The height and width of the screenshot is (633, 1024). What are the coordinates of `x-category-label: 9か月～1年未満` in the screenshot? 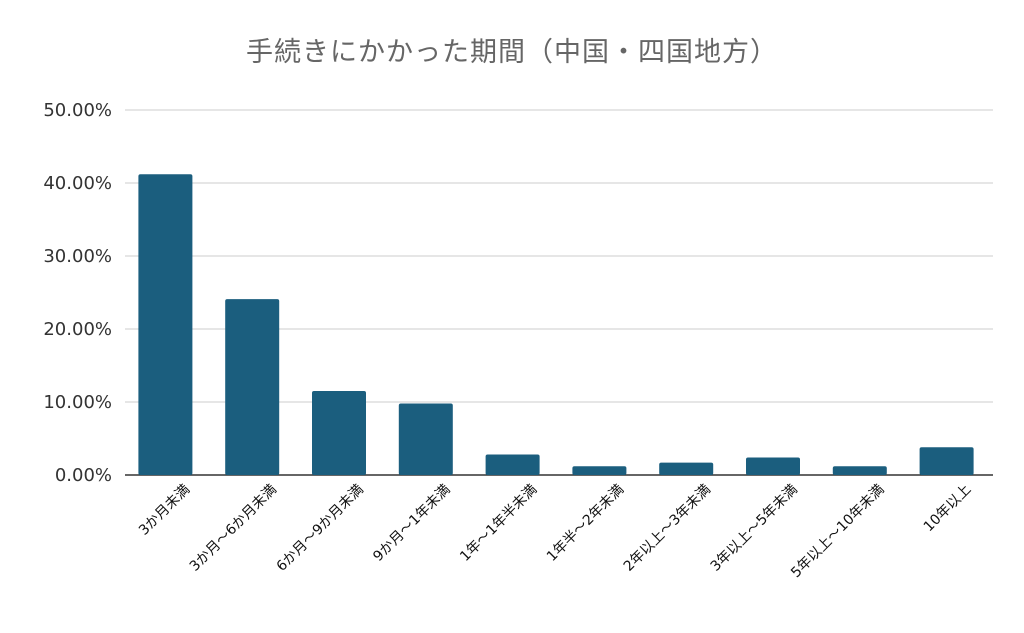 It's located at (411, 523).